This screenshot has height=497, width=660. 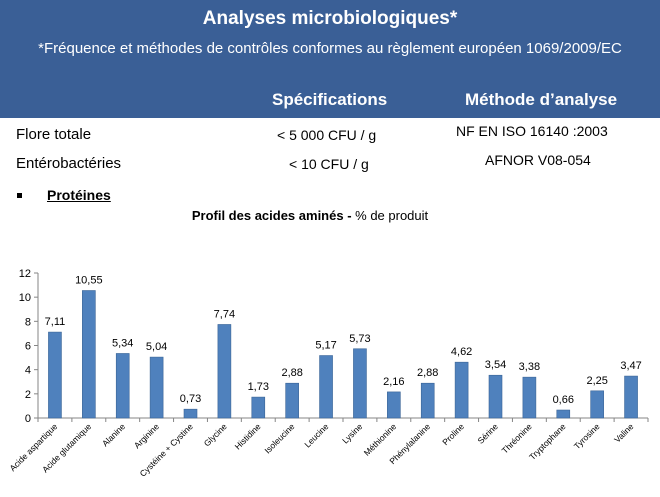 I want to click on bar-value-label: 5,17, so click(x=325, y=346).